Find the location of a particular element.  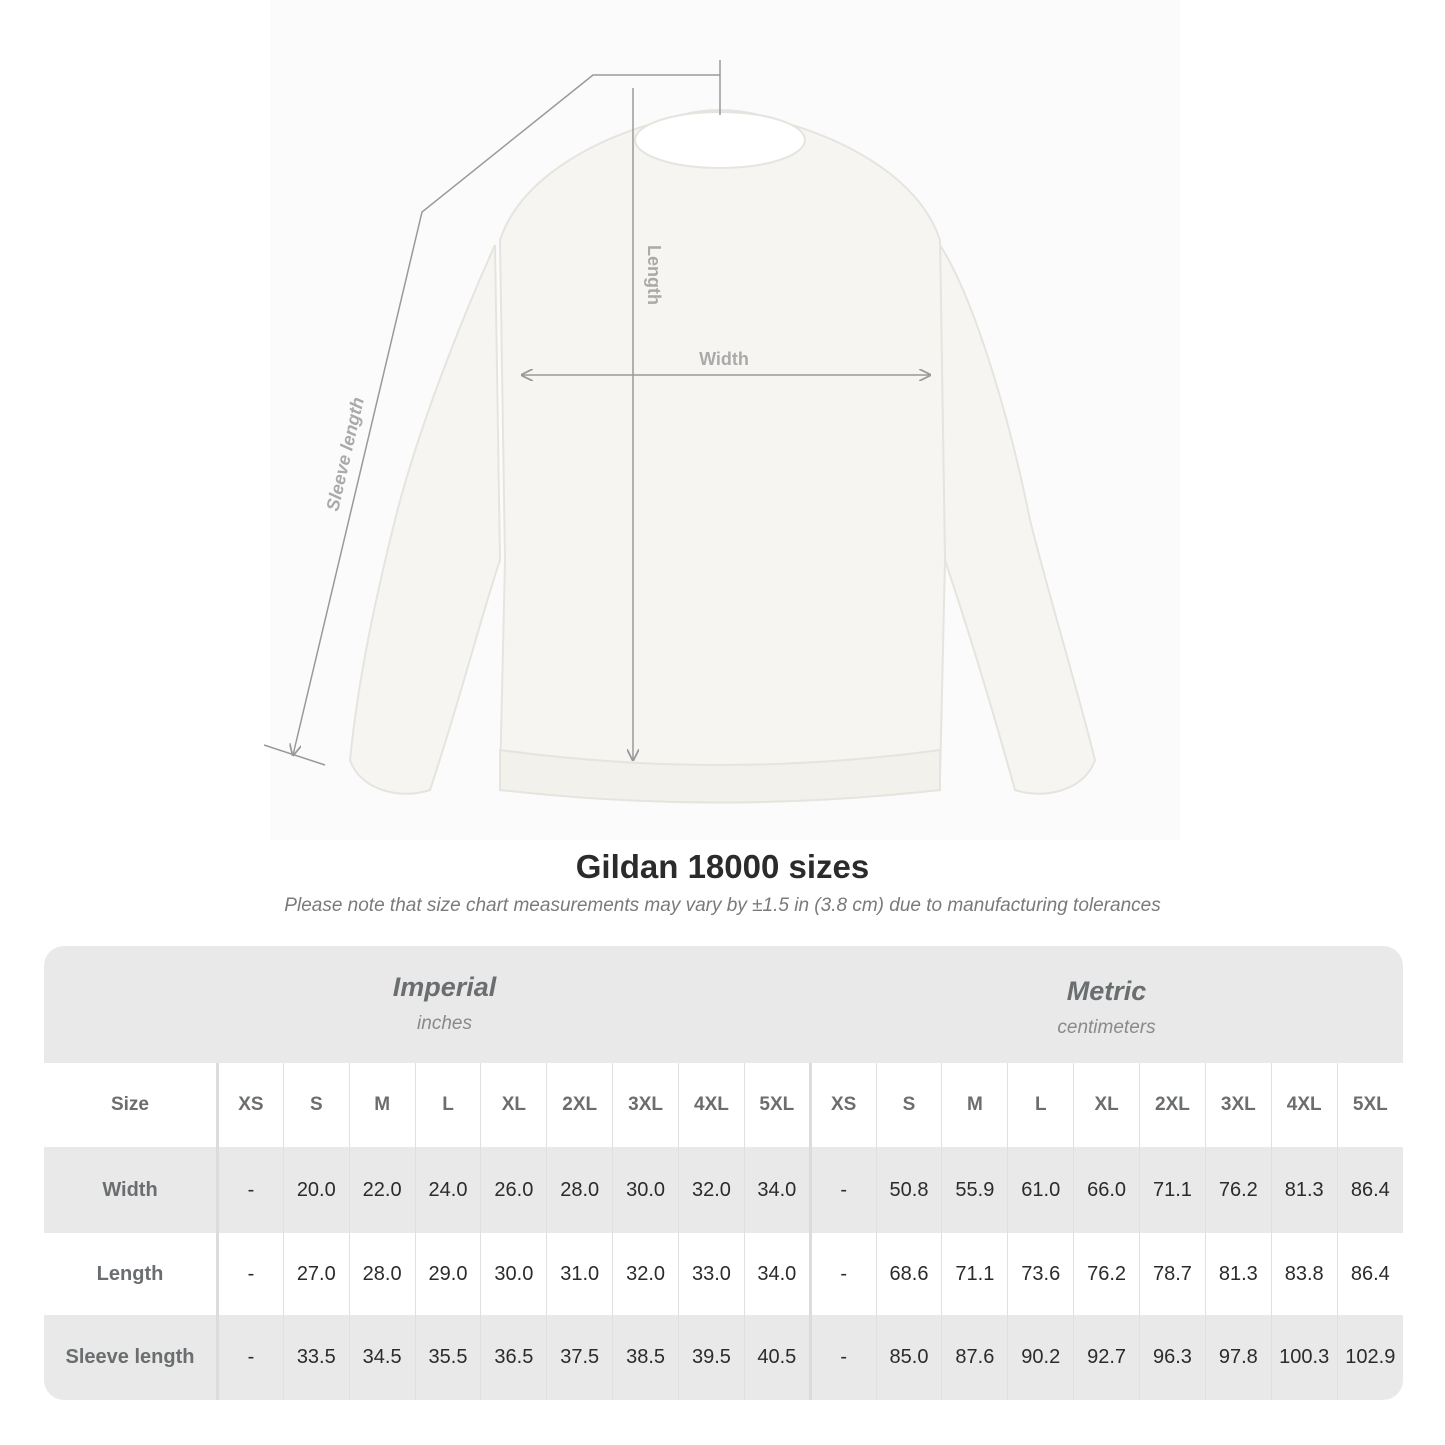

table-header: Imperial inches Metric centimeters is located at coordinates (723, 1004).